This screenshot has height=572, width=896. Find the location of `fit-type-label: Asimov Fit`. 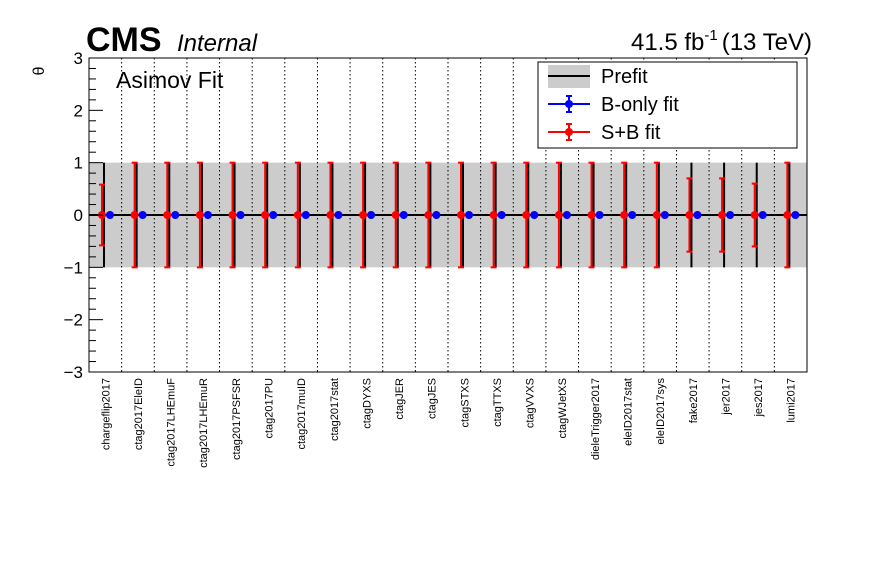

fit-type-label: Asimov Fit is located at coordinates (170, 80).